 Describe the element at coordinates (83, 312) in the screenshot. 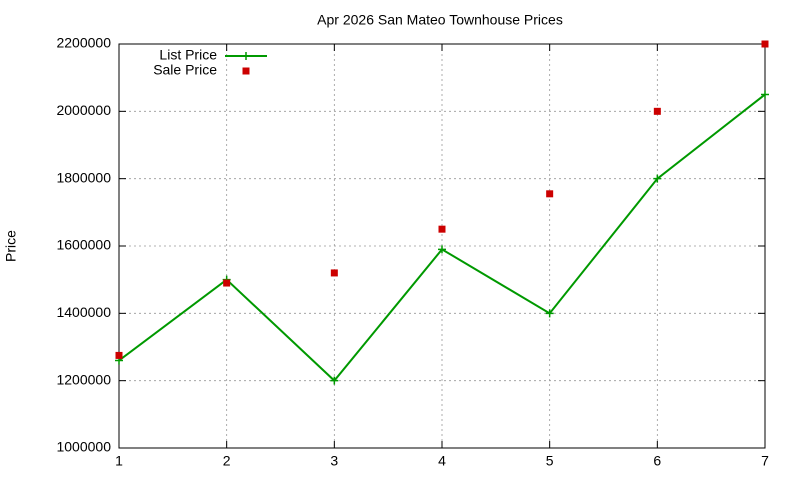

I see `y-tick-label: 1400000` at that location.